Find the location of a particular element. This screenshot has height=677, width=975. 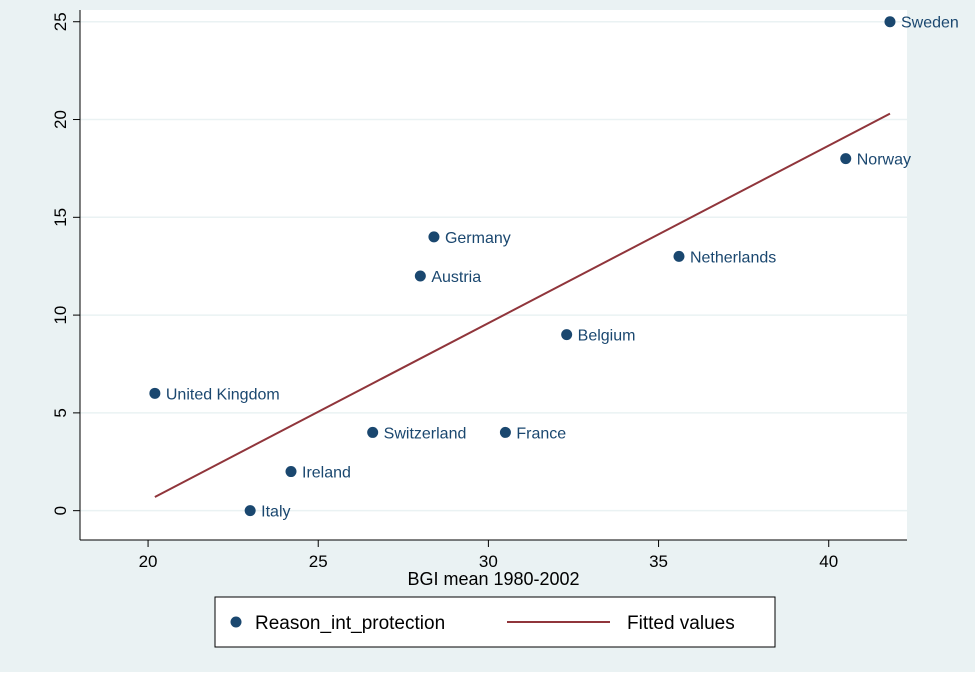

y-tick-label: 25 is located at coordinates (60, 21).